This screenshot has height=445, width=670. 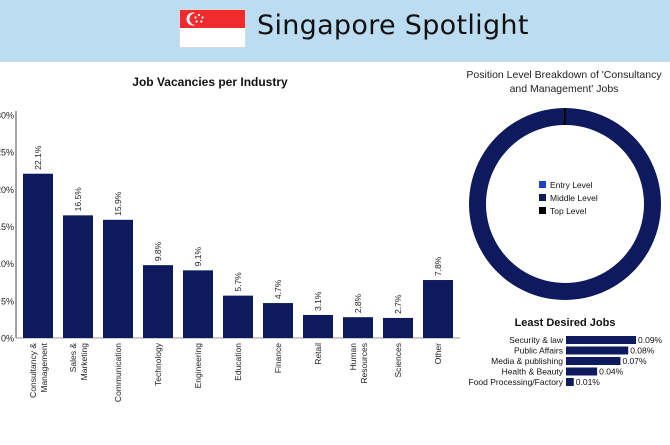 What do you see at coordinates (212, 37) in the screenshot?
I see `flag-white-band` at bounding box center [212, 37].